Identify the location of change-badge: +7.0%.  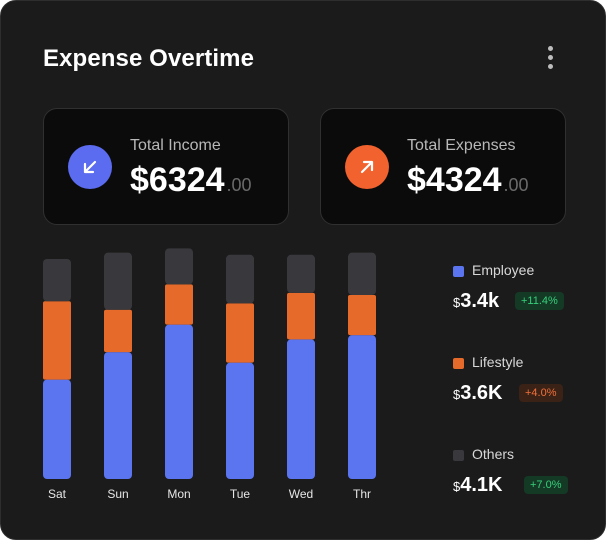
(546, 485).